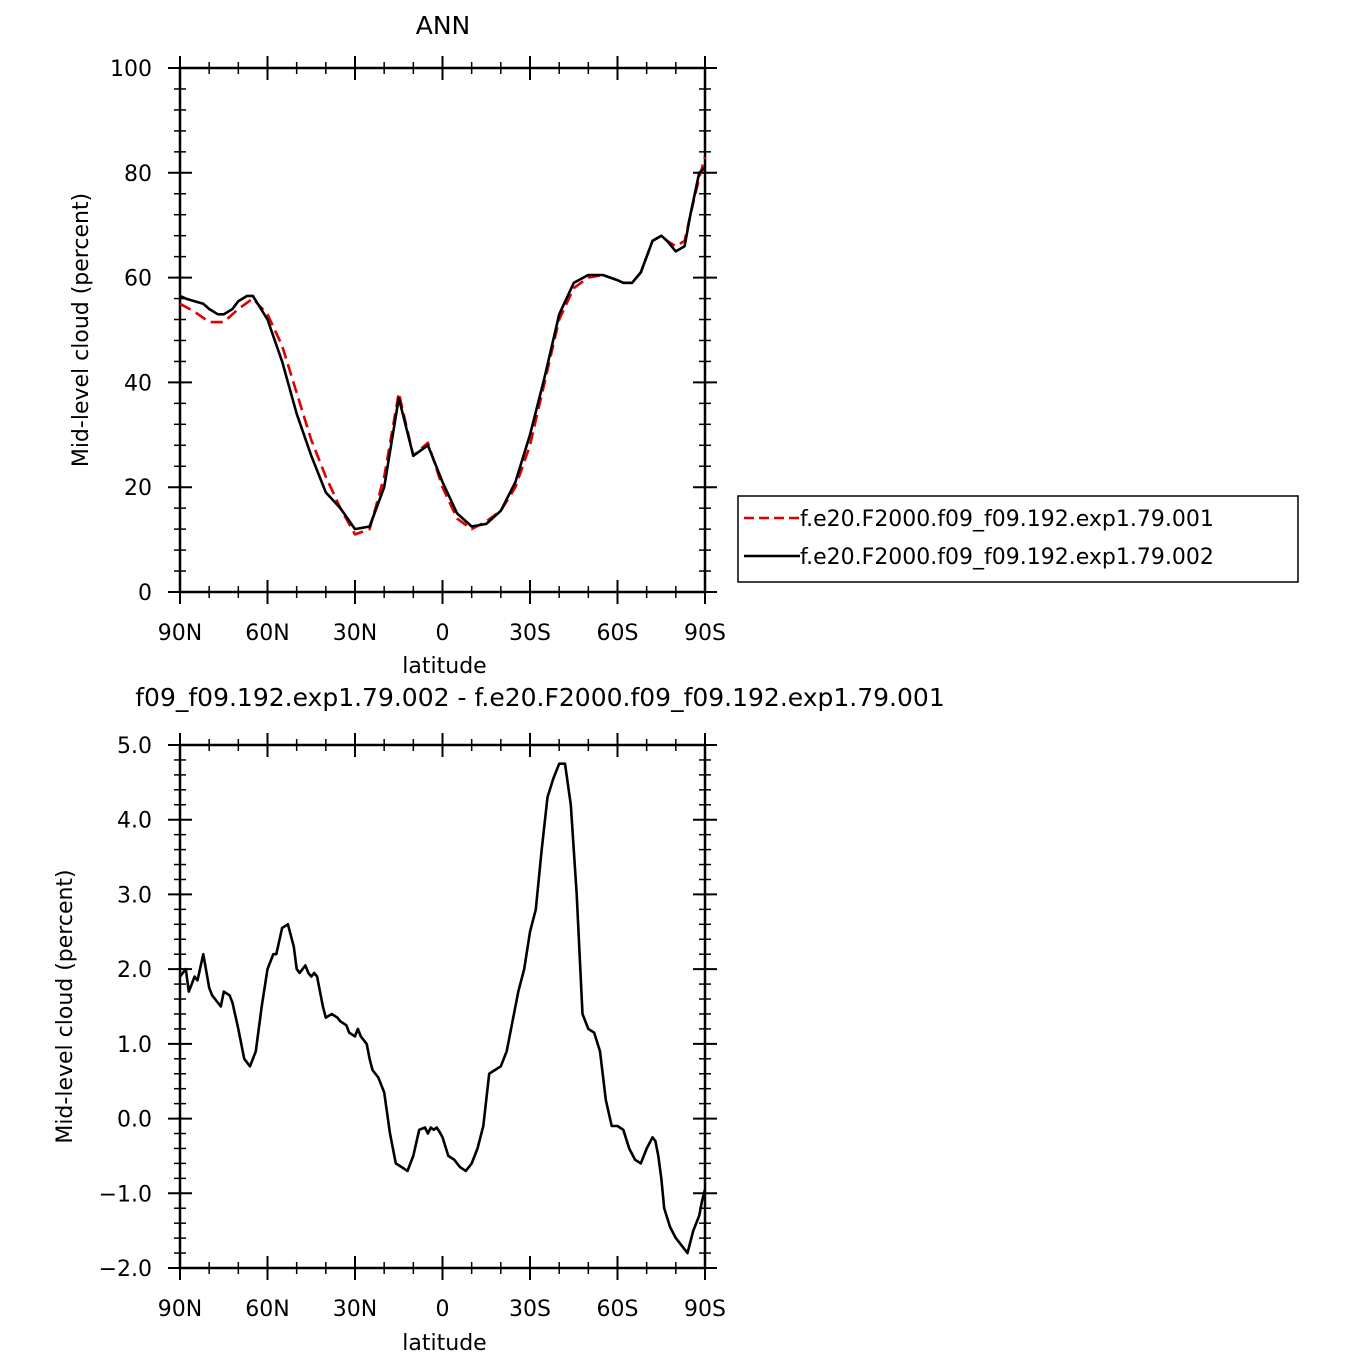  I want to click on y-tick-label: 2.0, so click(134, 970).